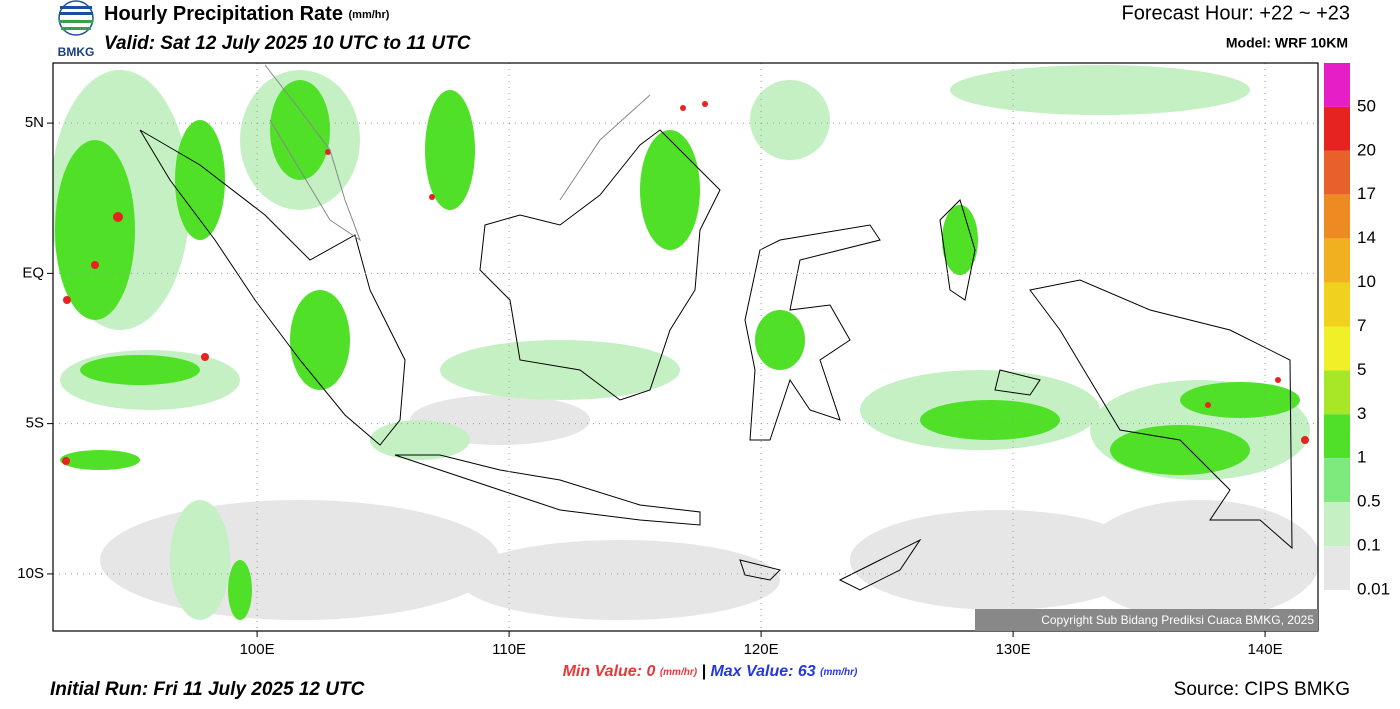 This screenshot has width=1400, height=709. I want to click on x-tick-label: 110E, so click(509, 649).